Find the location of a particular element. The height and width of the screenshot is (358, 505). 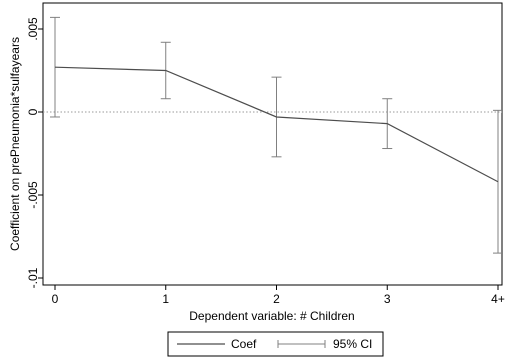

x-tick-label: 4+ is located at coordinates (498, 299).